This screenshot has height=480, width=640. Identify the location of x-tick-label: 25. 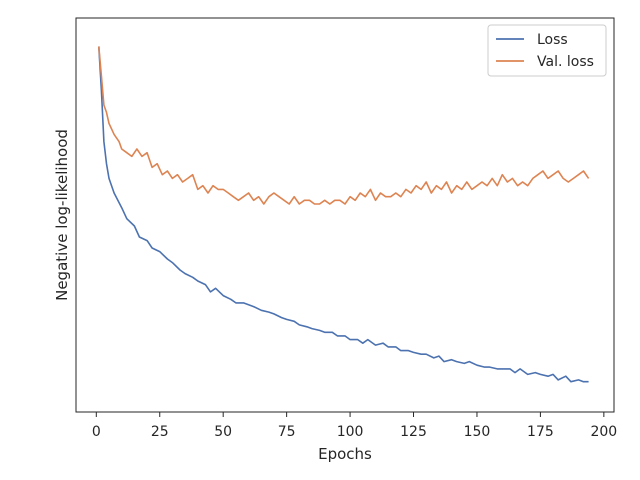
(160, 432).